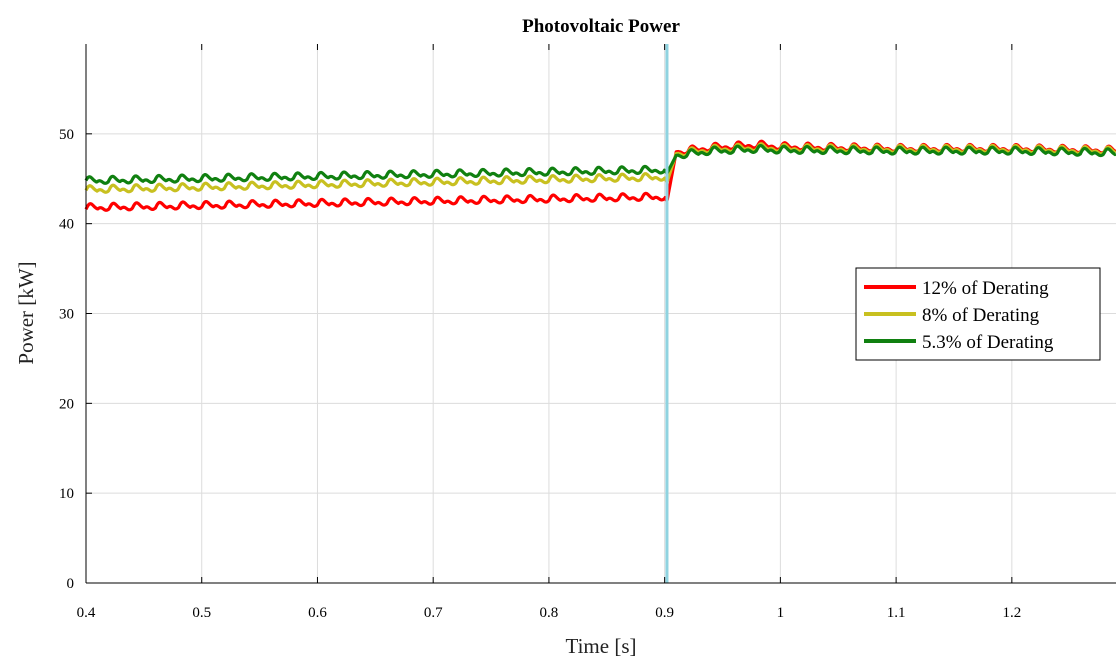  I want to click on x-tick-label: 0.5, so click(201, 613).